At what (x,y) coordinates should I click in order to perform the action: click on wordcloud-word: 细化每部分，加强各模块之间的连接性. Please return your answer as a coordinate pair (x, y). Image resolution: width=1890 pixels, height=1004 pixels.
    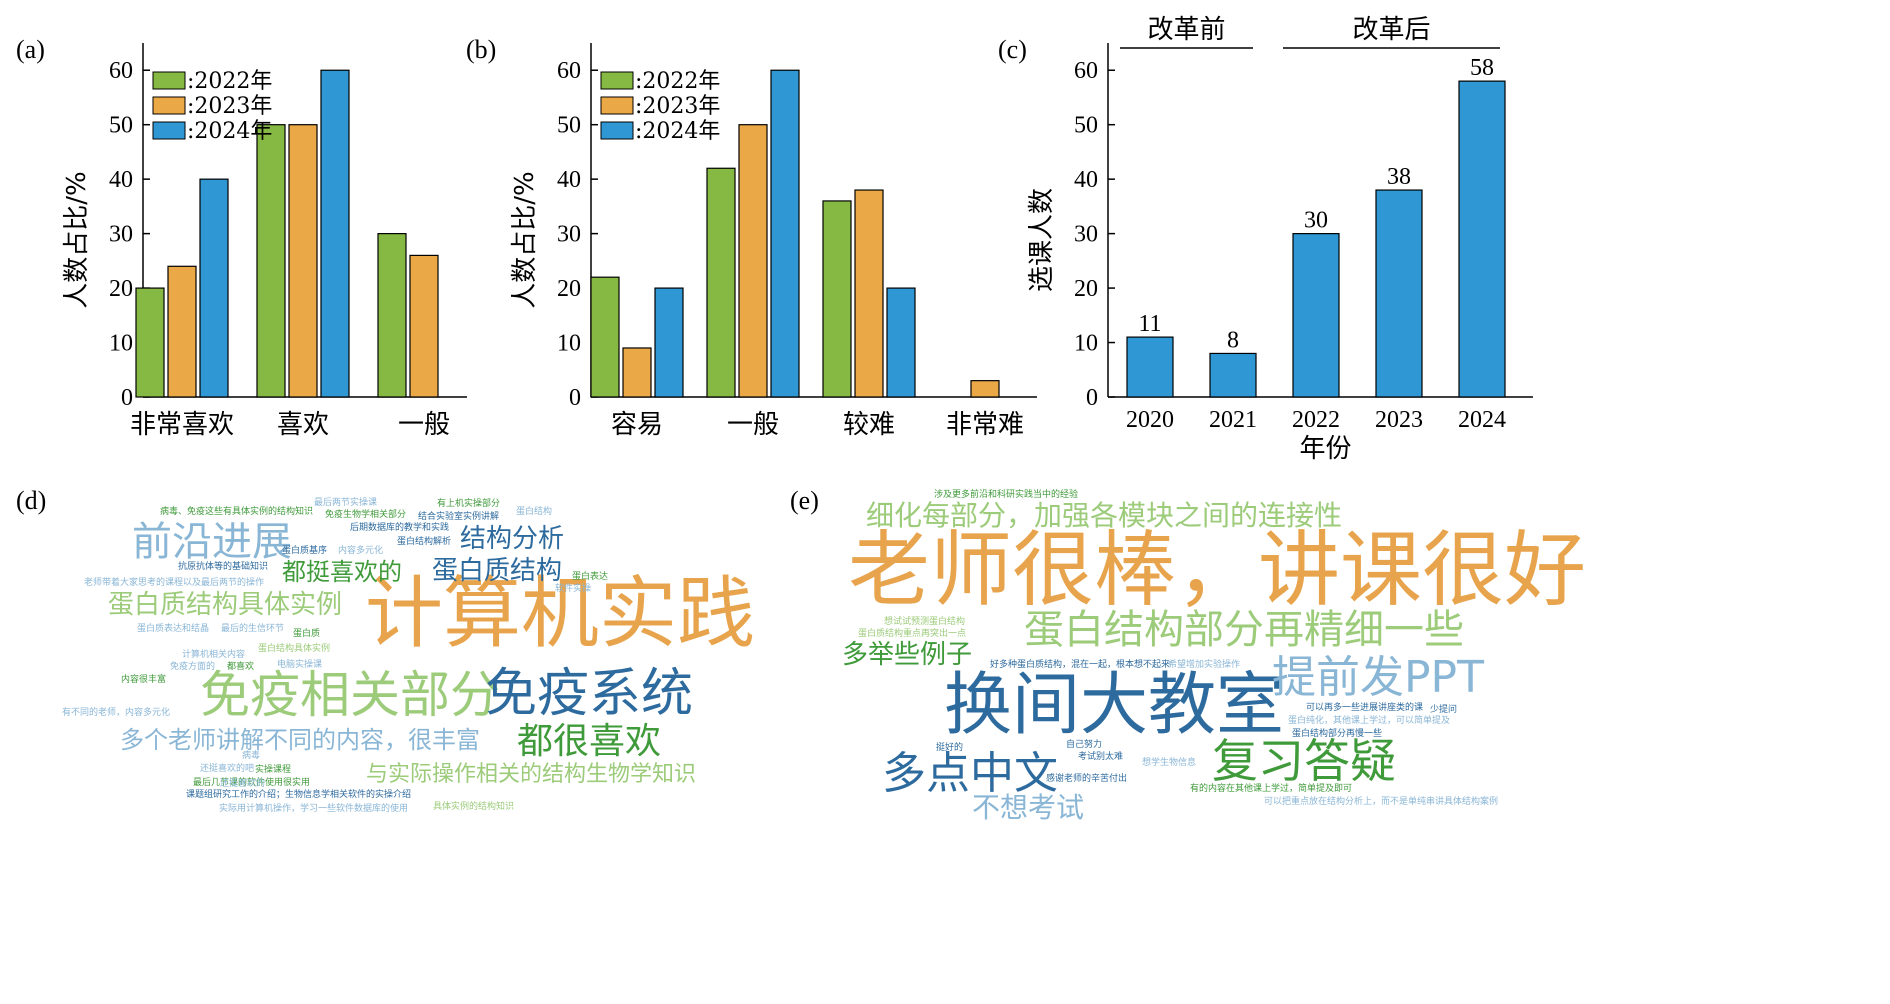
    Looking at the image, I should click on (1104, 515).